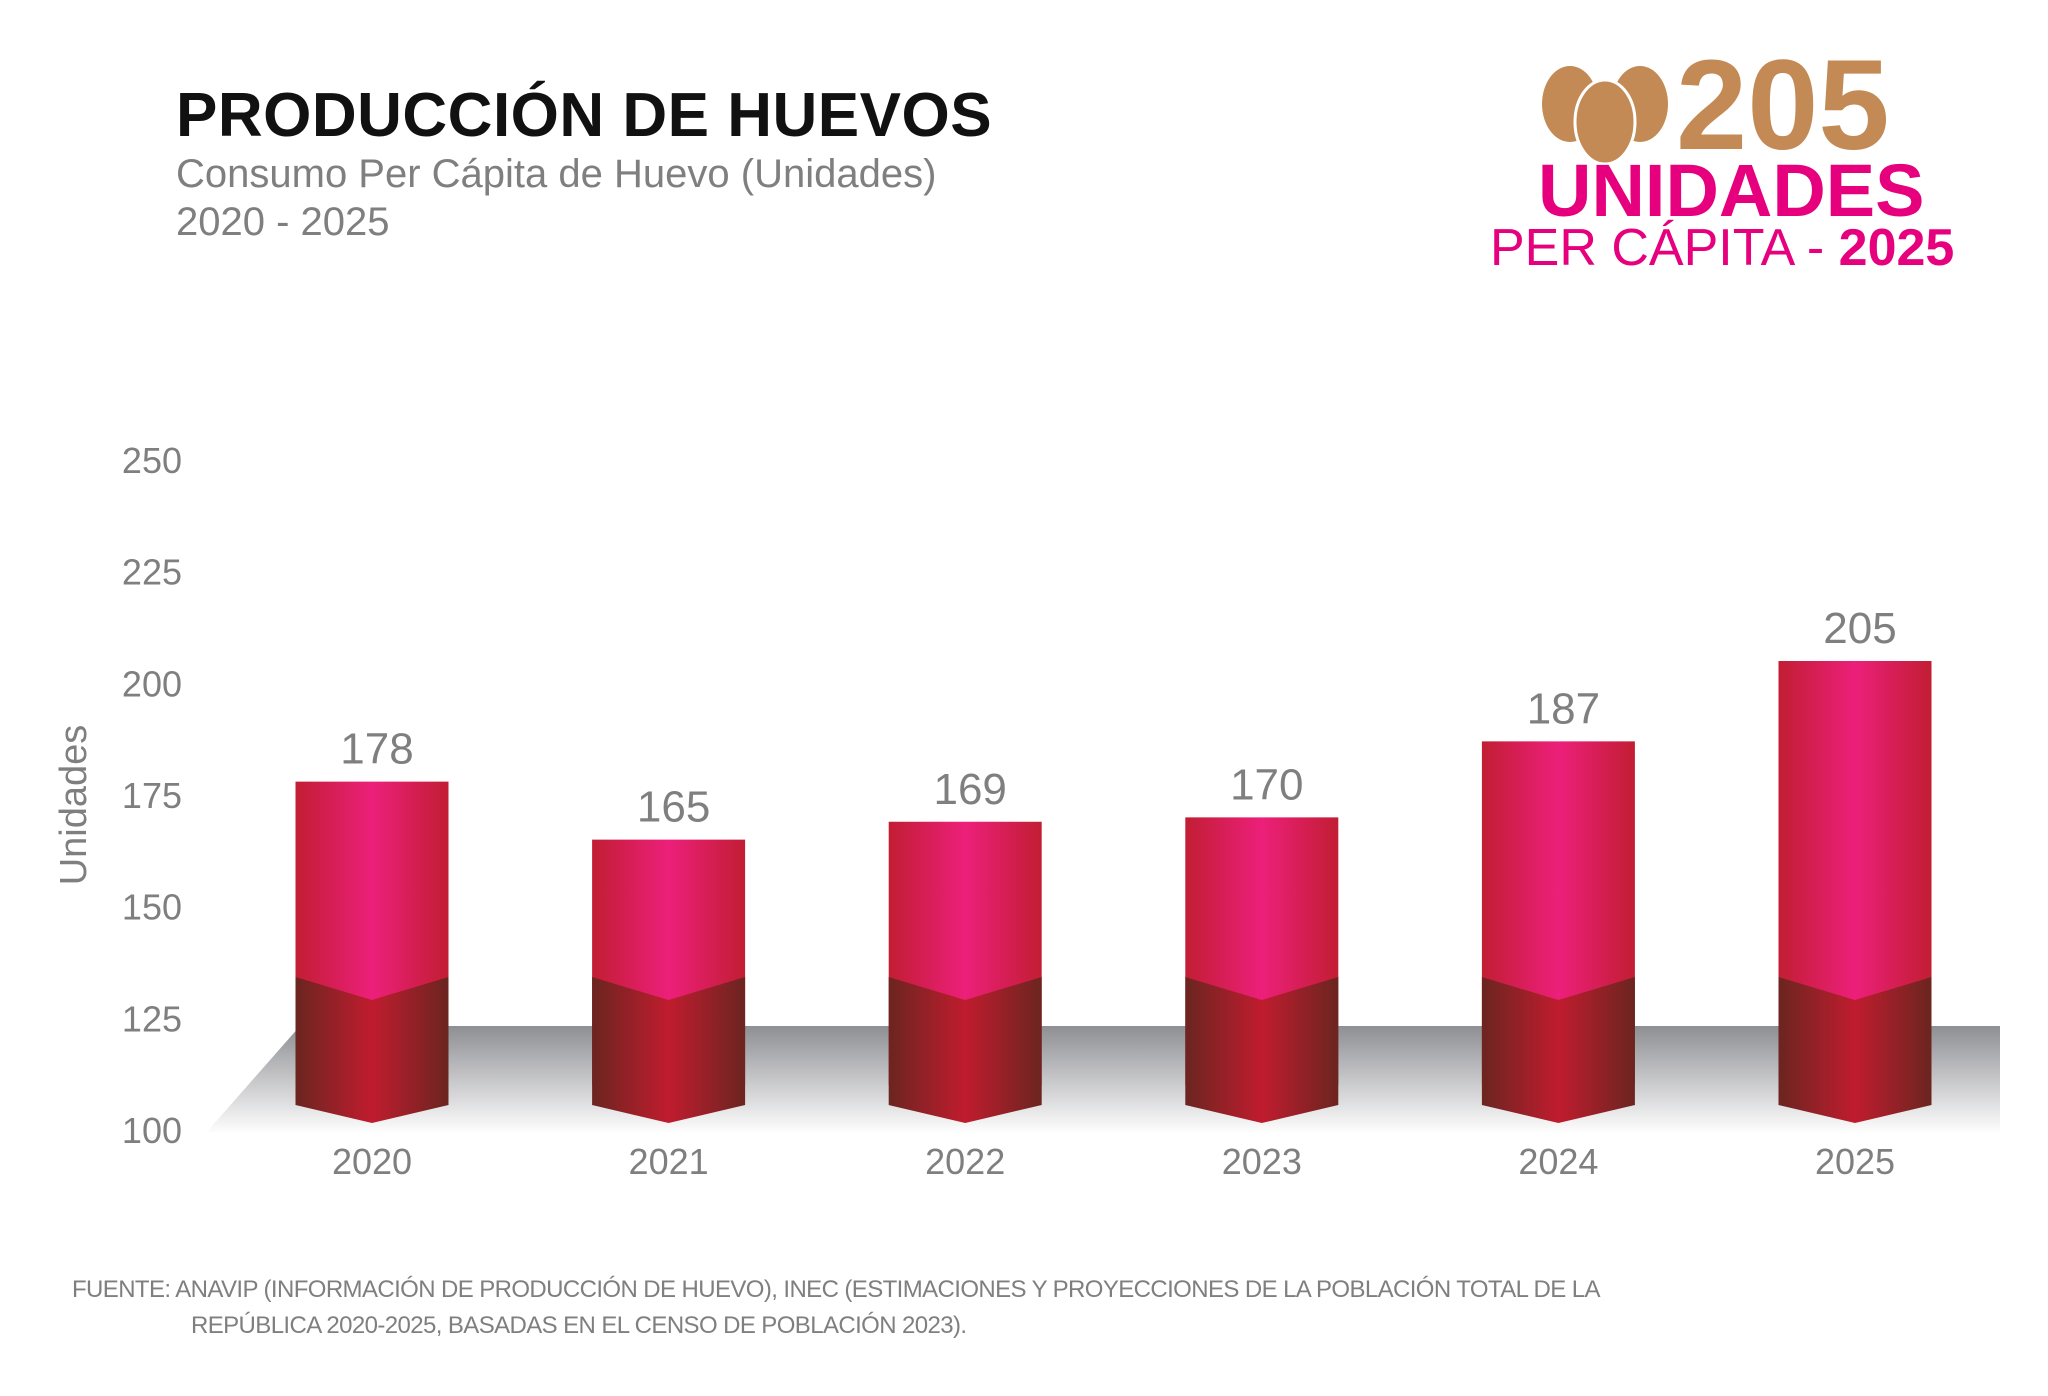 The width and height of the screenshot is (2048, 1396). Describe the element at coordinates (1657, 248) in the screenshot. I see `badge-per-capita-label: PER CÁPITA -` at that location.